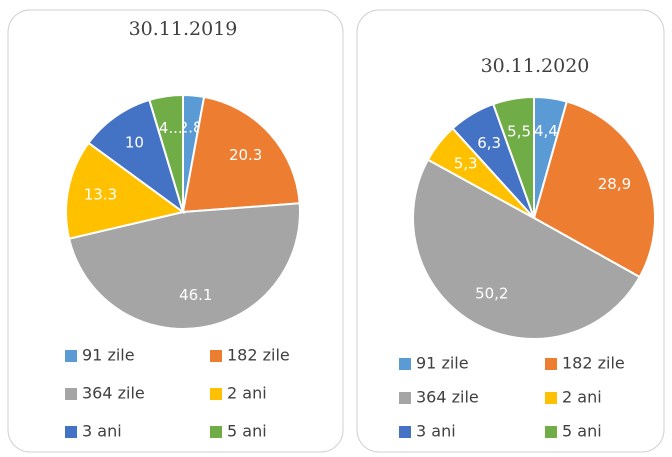 This screenshot has height=457, width=672. What do you see at coordinates (535, 66) in the screenshot?
I see `chart-title: 30.11.2020` at bounding box center [535, 66].